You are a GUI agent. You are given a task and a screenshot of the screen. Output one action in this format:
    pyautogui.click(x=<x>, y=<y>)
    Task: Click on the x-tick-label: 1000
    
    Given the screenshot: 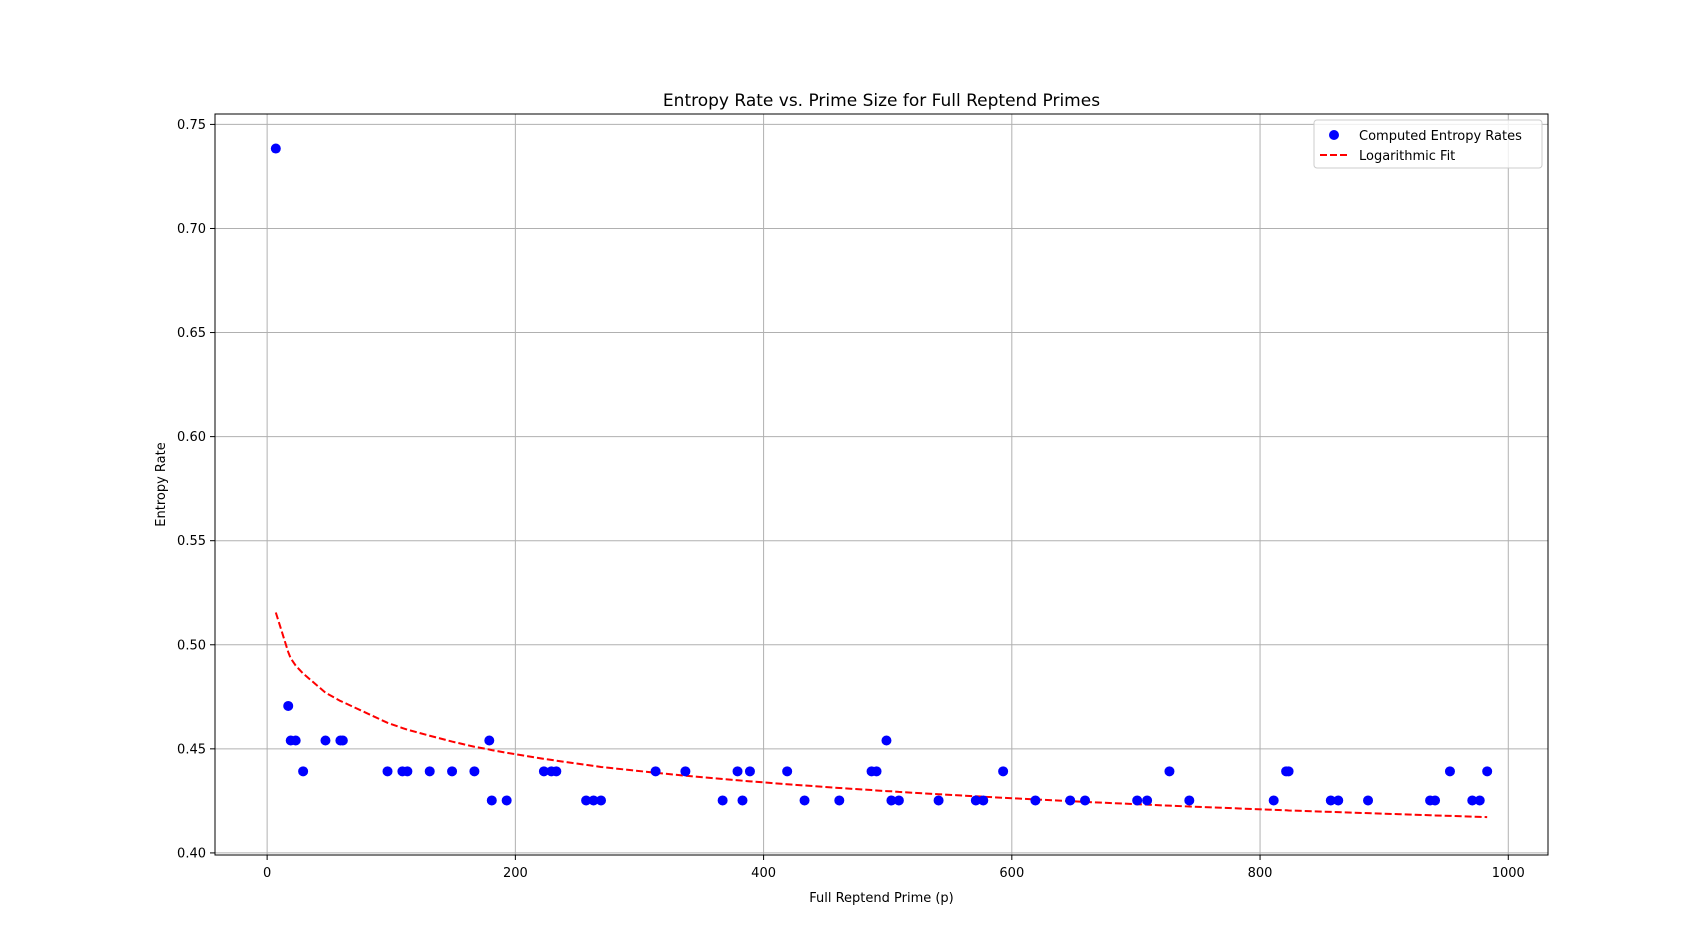 What is the action you would take?
    pyautogui.click(x=1508, y=873)
    